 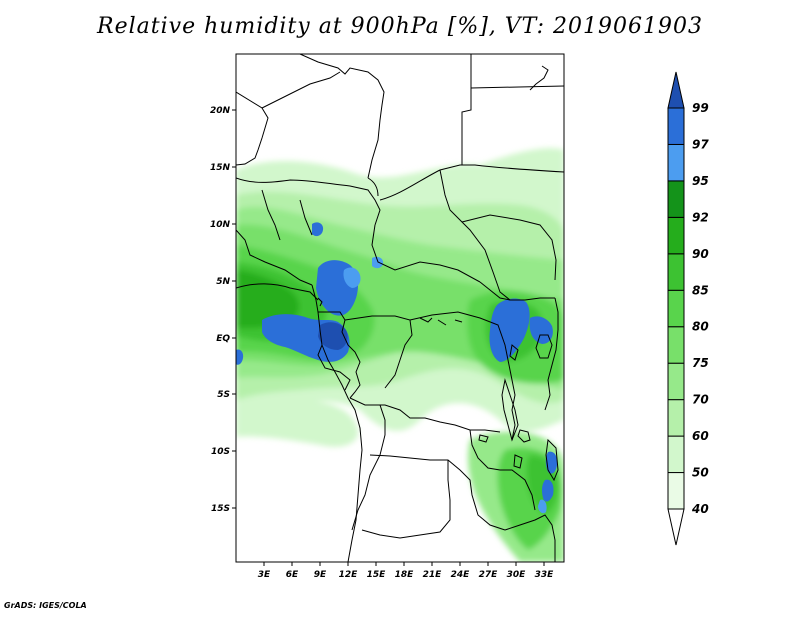 I want to click on lon-label: 24E, so click(x=461, y=575).